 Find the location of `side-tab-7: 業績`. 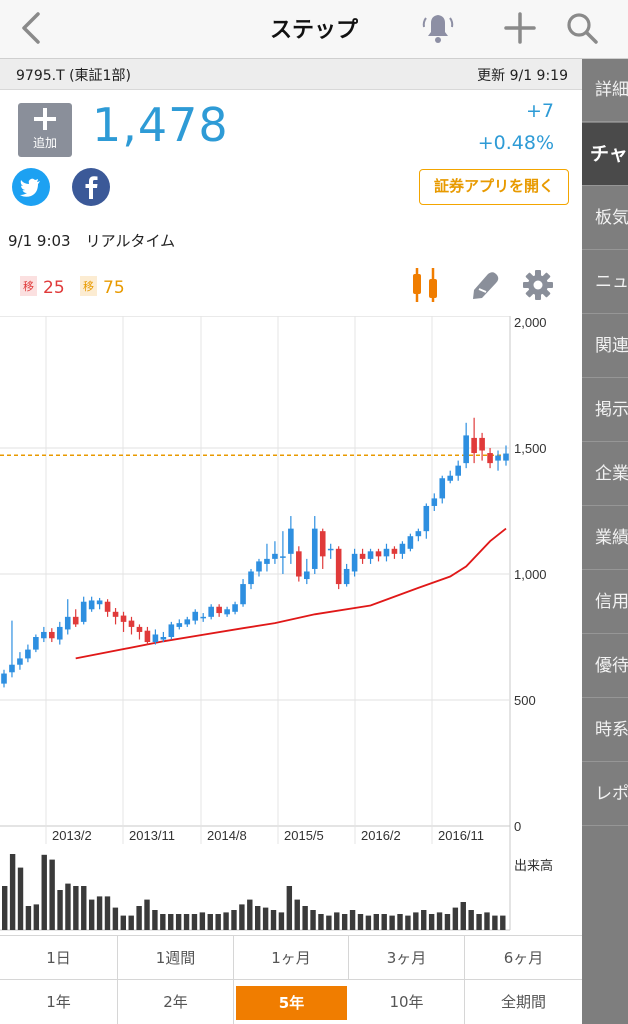

side-tab-7: 業績 is located at coordinates (605, 538).